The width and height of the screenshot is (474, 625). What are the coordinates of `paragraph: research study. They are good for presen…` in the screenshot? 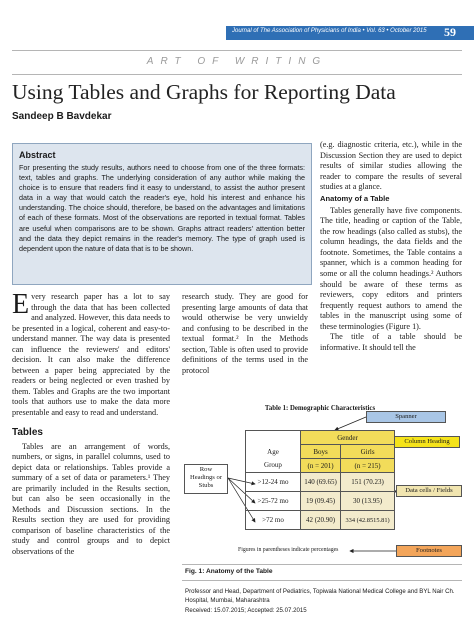 It's located at (245, 333).